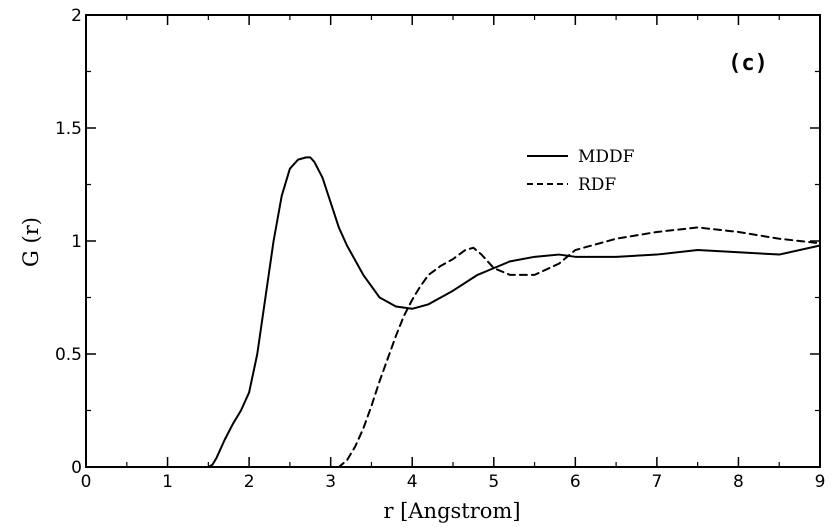 This screenshot has height=527, width=835. I want to click on x-tick-label: 1, so click(167, 482).